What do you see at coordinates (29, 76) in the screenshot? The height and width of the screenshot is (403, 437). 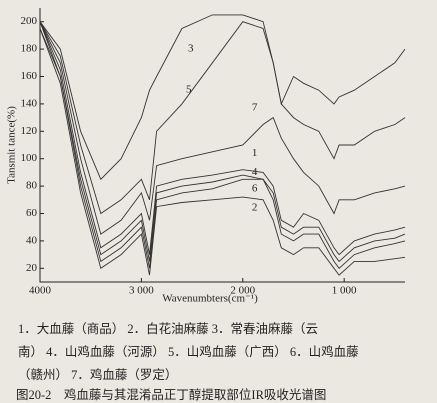 I see `y-tick-label: 160` at bounding box center [29, 76].